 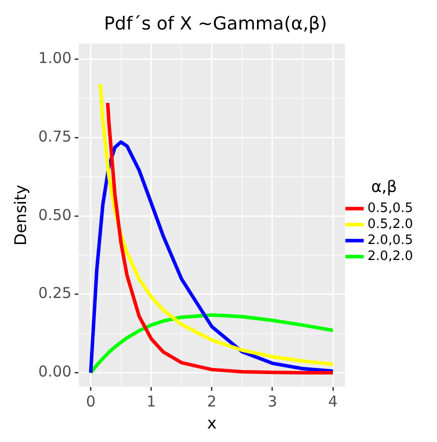 What do you see at coordinates (391, 256) in the screenshot?
I see `legend-label: 2.0,2.0` at bounding box center [391, 256].